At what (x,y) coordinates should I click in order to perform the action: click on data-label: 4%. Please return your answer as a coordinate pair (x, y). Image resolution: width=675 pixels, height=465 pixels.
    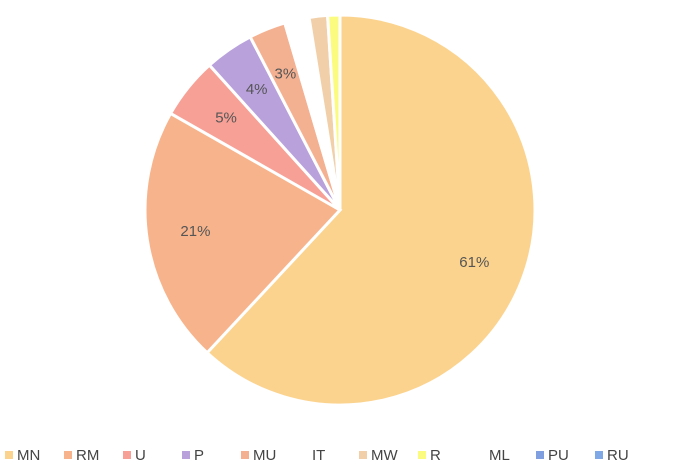
    Looking at the image, I should click on (257, 89).